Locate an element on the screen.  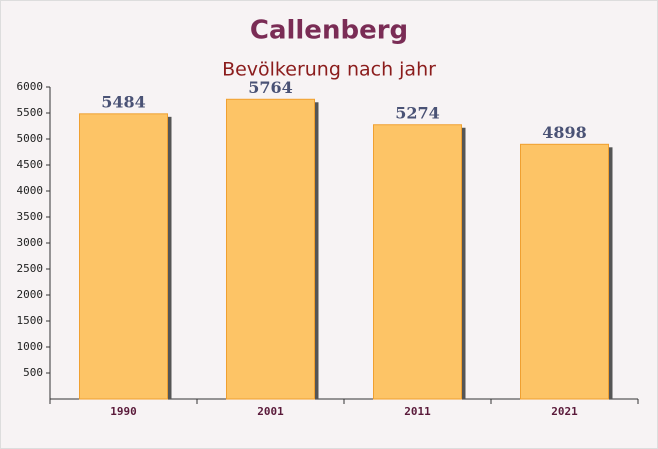
y-tick-label: 4500 is located at coordinates (30, 164).